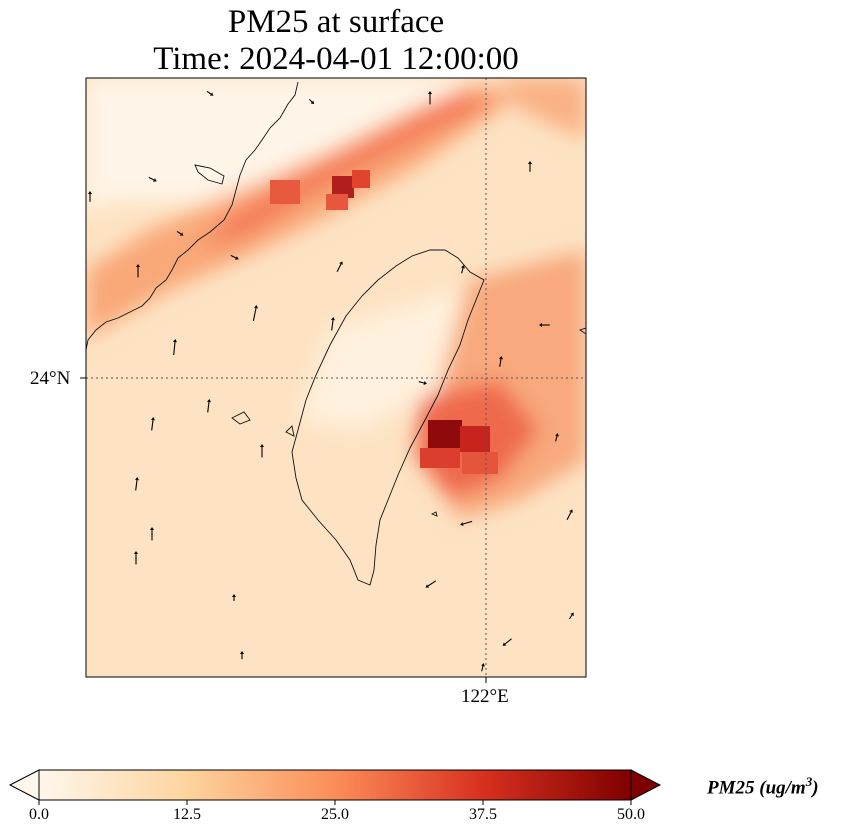 Image resolution: width=843 pixels, height=836 pixels. Describe the element at coordinates (192, 216) in the screenshot. I see `mainland-coastline` at that location.